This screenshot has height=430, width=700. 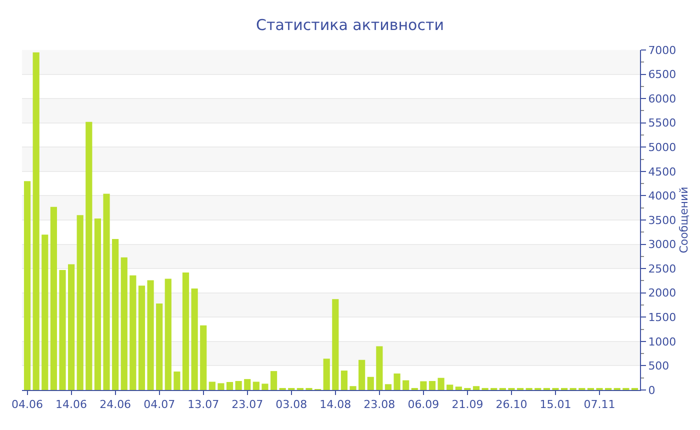 I want to click on y-tick-label: 5000, so click(x=662, y=147).